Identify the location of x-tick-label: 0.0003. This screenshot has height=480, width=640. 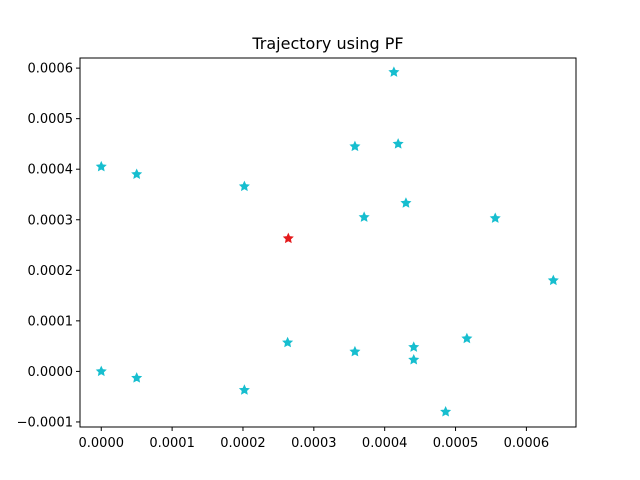
(314, 443).